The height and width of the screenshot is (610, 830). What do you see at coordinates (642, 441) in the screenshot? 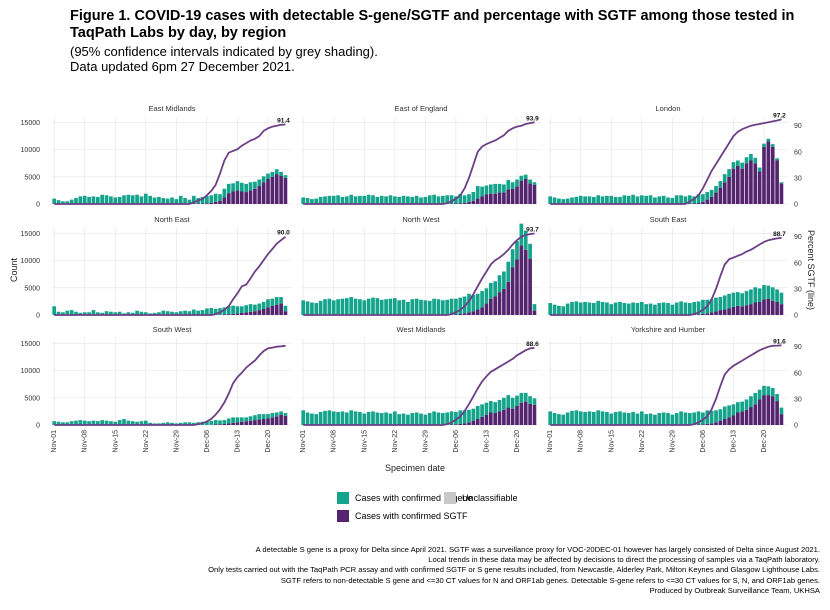
I see `x-tick-label: Nov-22` at bounding box center [642, 441].